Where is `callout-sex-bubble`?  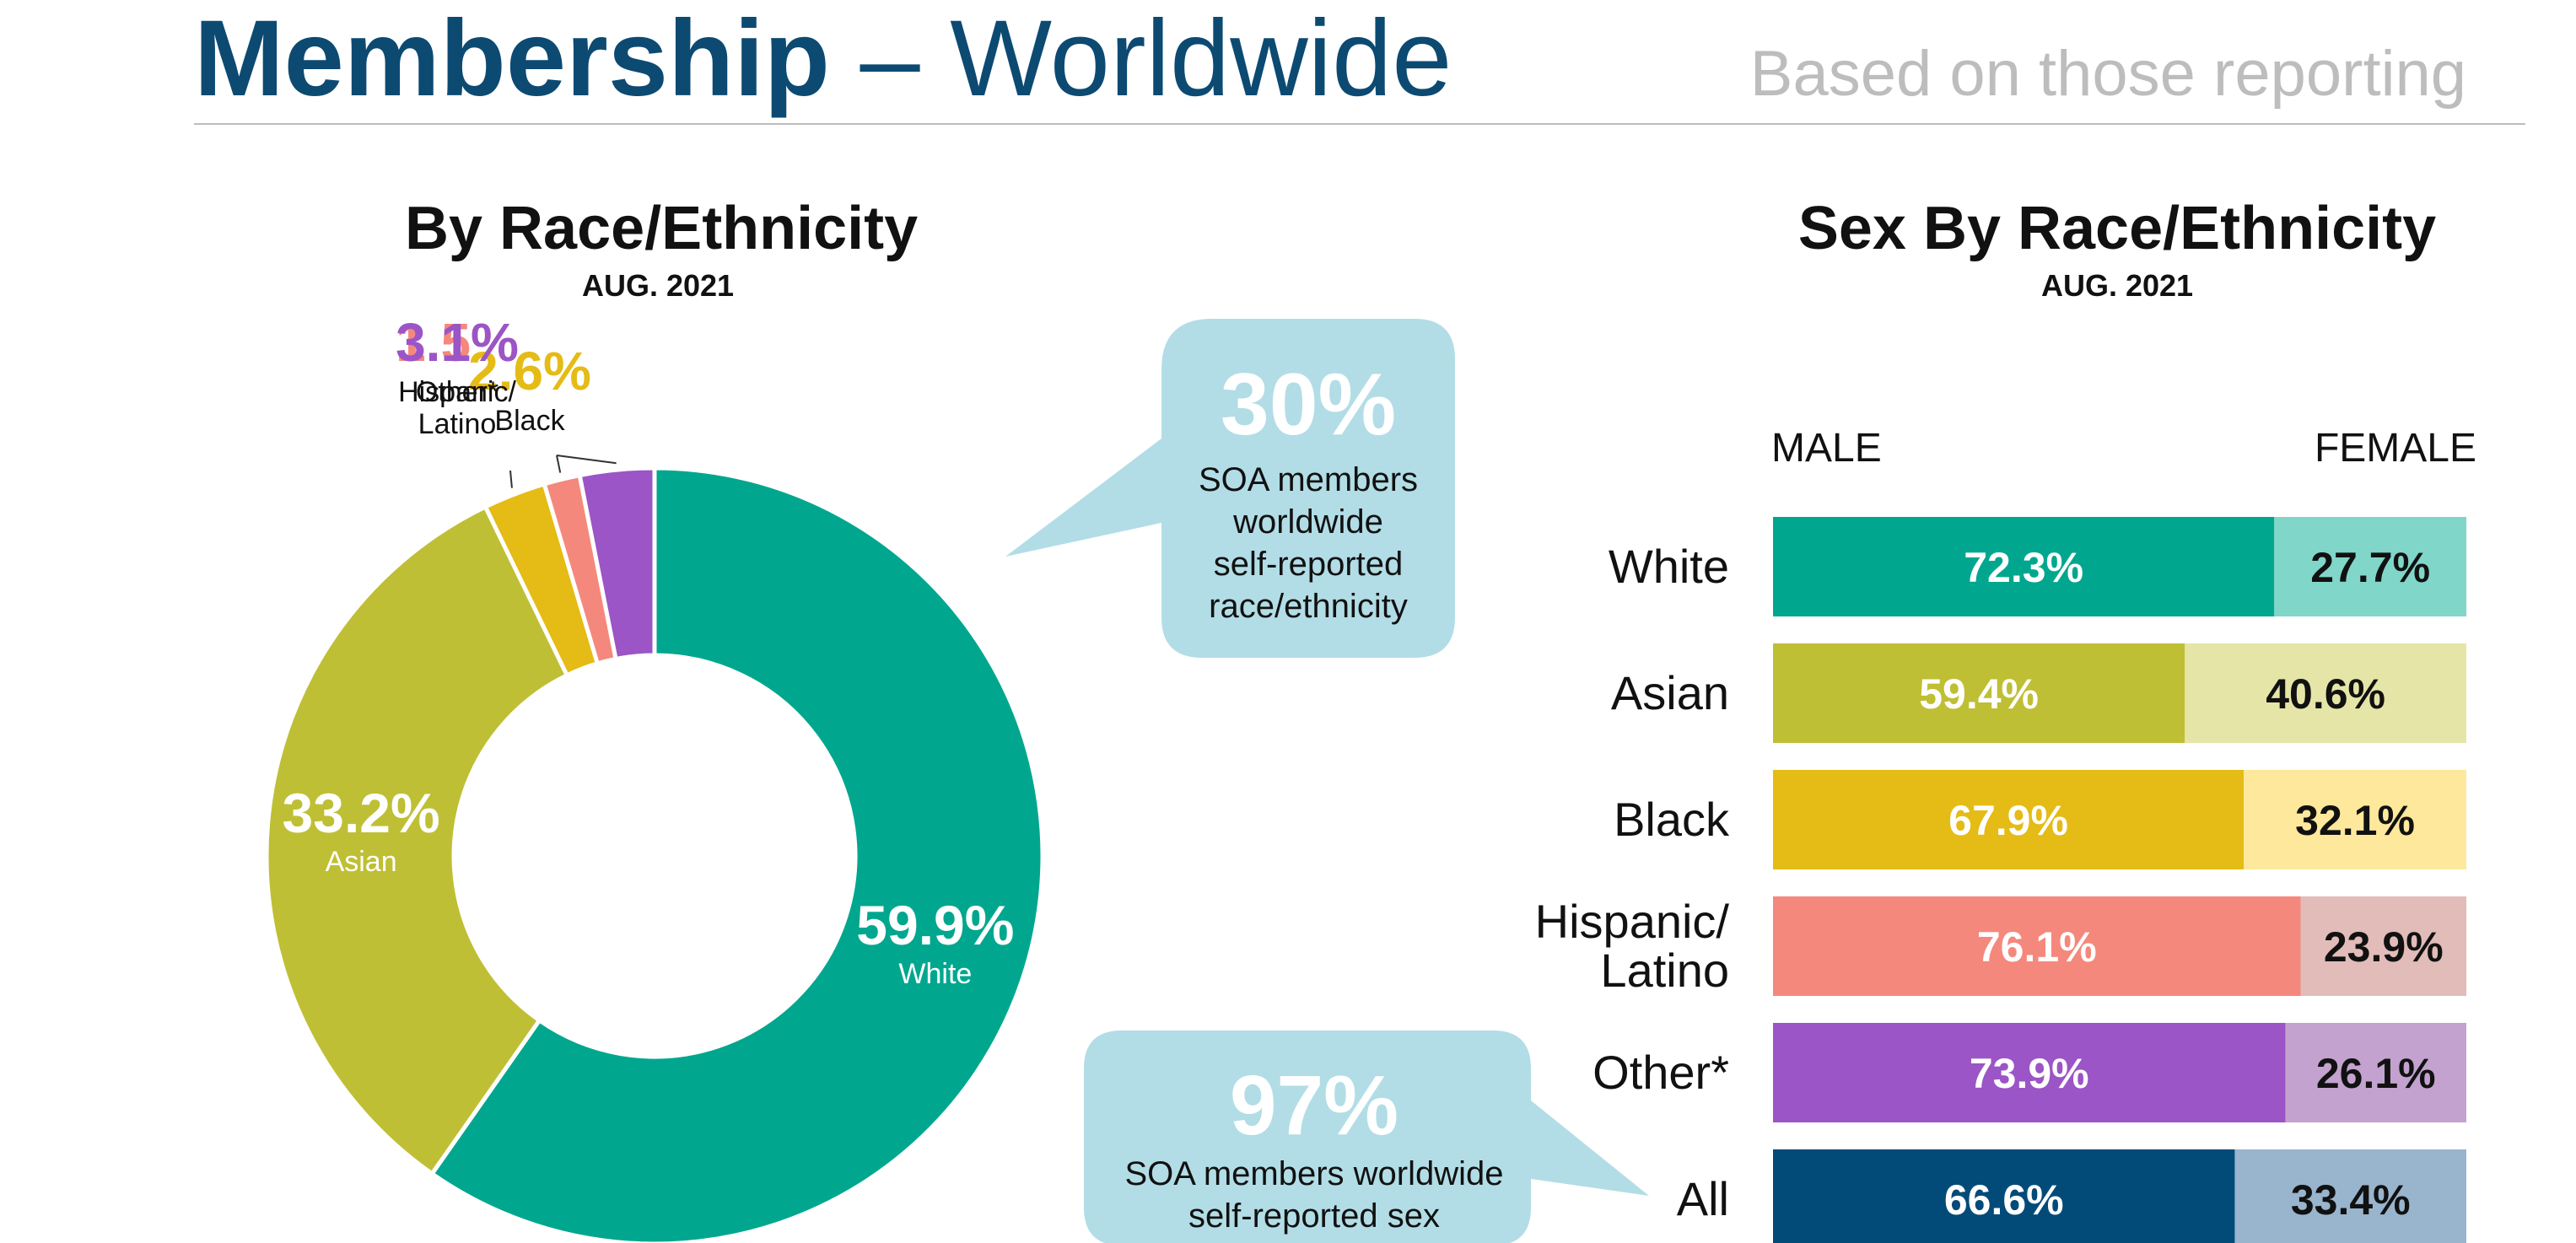
callout-sex-bubble is located at coordinates (1366, 1137).